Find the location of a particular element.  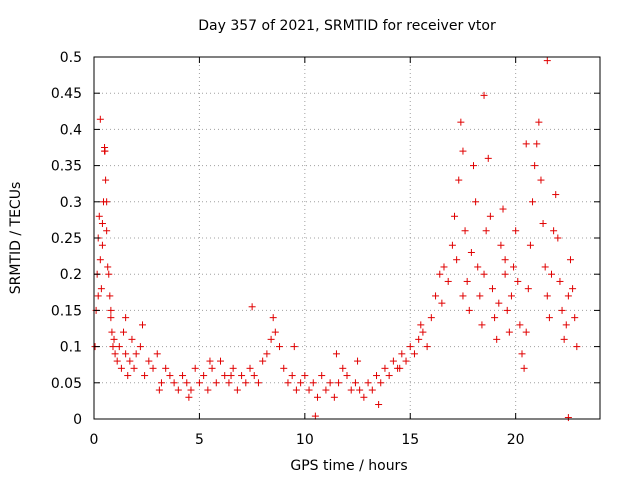

x-axis-label: GPS time / hours is located at coordinates (348, 466).